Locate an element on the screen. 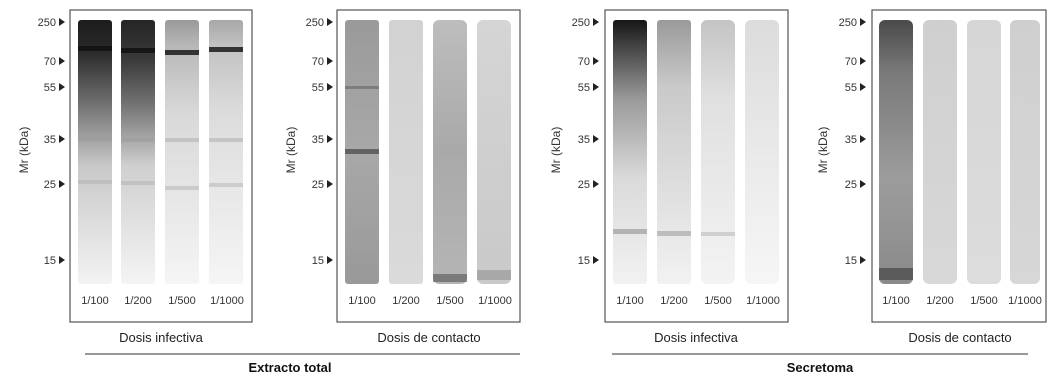 This screenshot has height=378, width=1048. group-label: Extracto total is located at coordinates (289, 367).